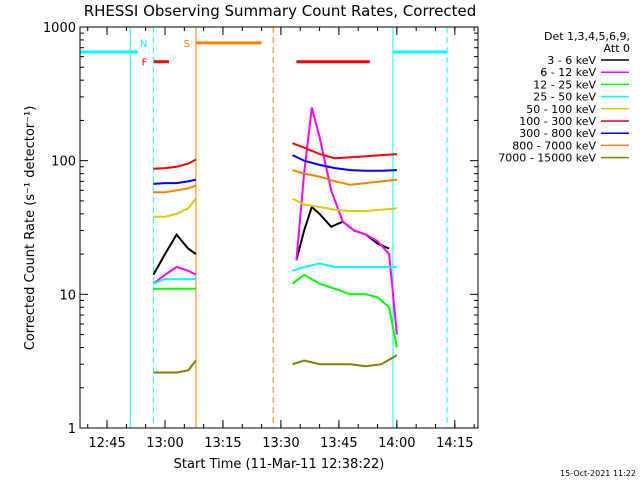 This screenshot has width=640, height=480. What do you see at coordinates (280, 443) in the screenshot?
I see `x-tick-label: 13:30` at bounding box center [280, 443].